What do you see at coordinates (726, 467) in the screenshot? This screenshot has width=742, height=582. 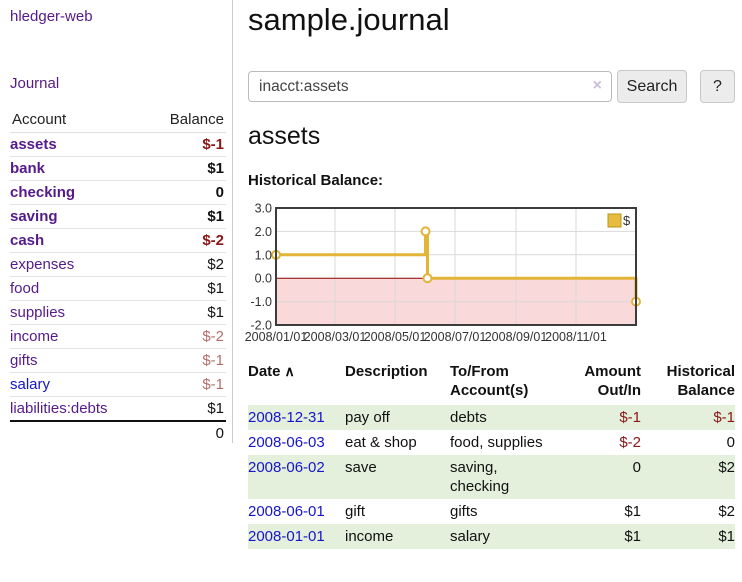 I see `transaction-balance: $2` at bounding box center [726, 467].